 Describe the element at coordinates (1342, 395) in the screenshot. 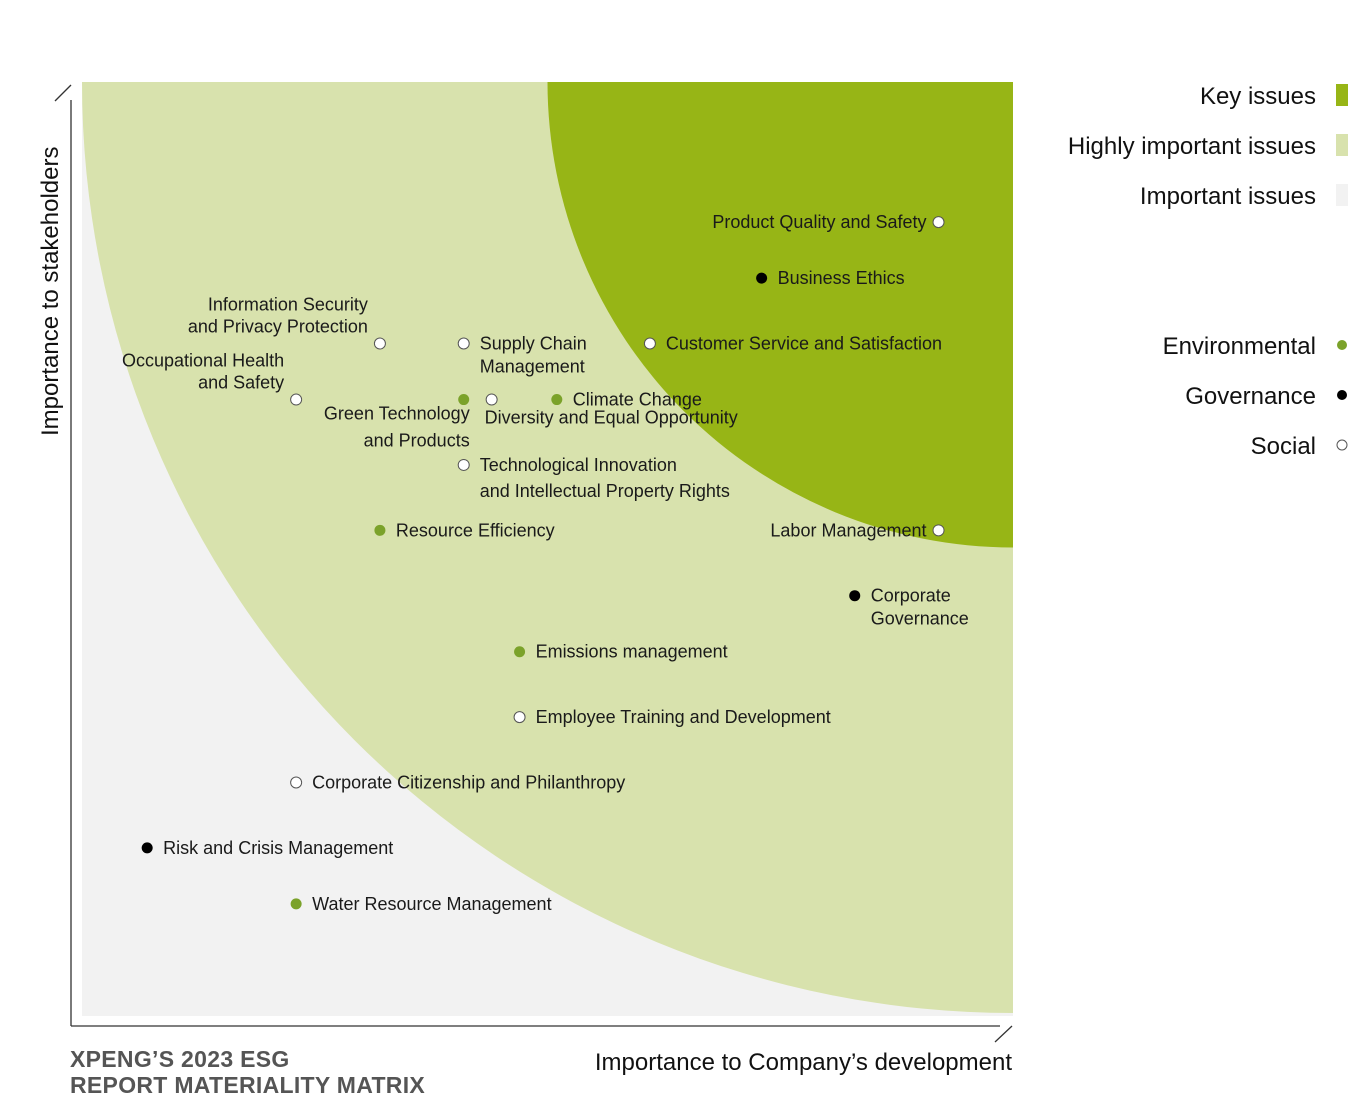

I see `governance-legend-marker` at that location.